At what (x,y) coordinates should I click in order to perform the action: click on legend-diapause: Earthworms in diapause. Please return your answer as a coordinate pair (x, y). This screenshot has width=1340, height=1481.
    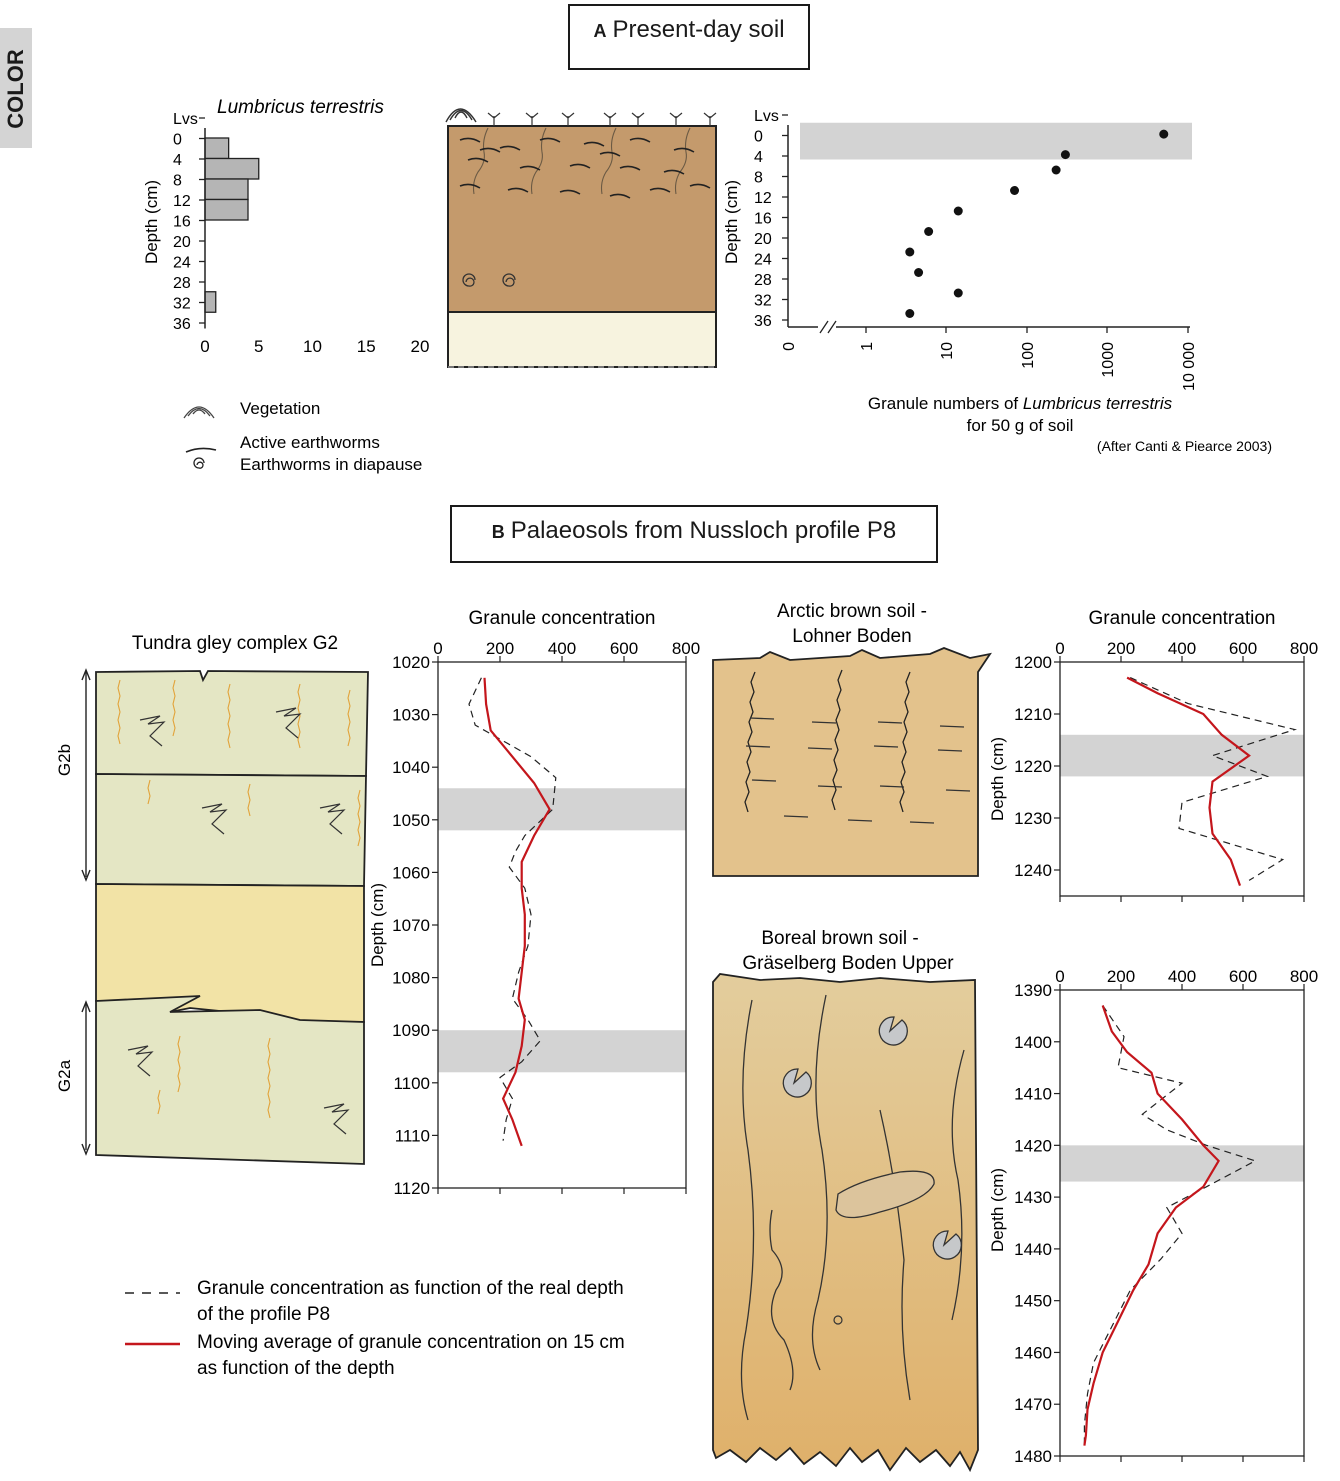
    Looking at the image, I should click on (331, 464).